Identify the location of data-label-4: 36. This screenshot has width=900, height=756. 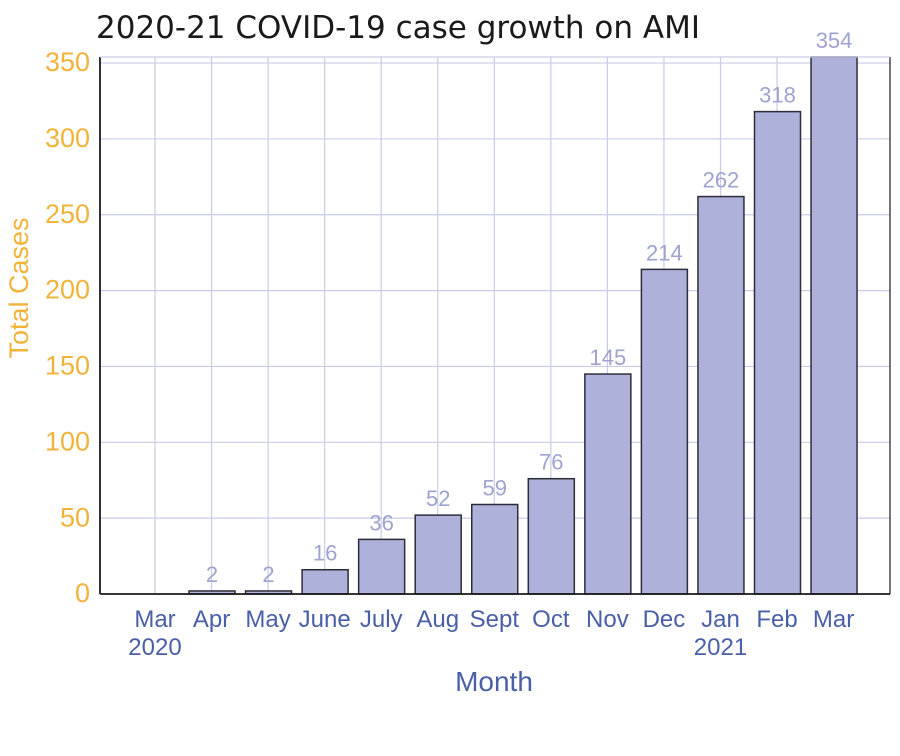
(381, 522).